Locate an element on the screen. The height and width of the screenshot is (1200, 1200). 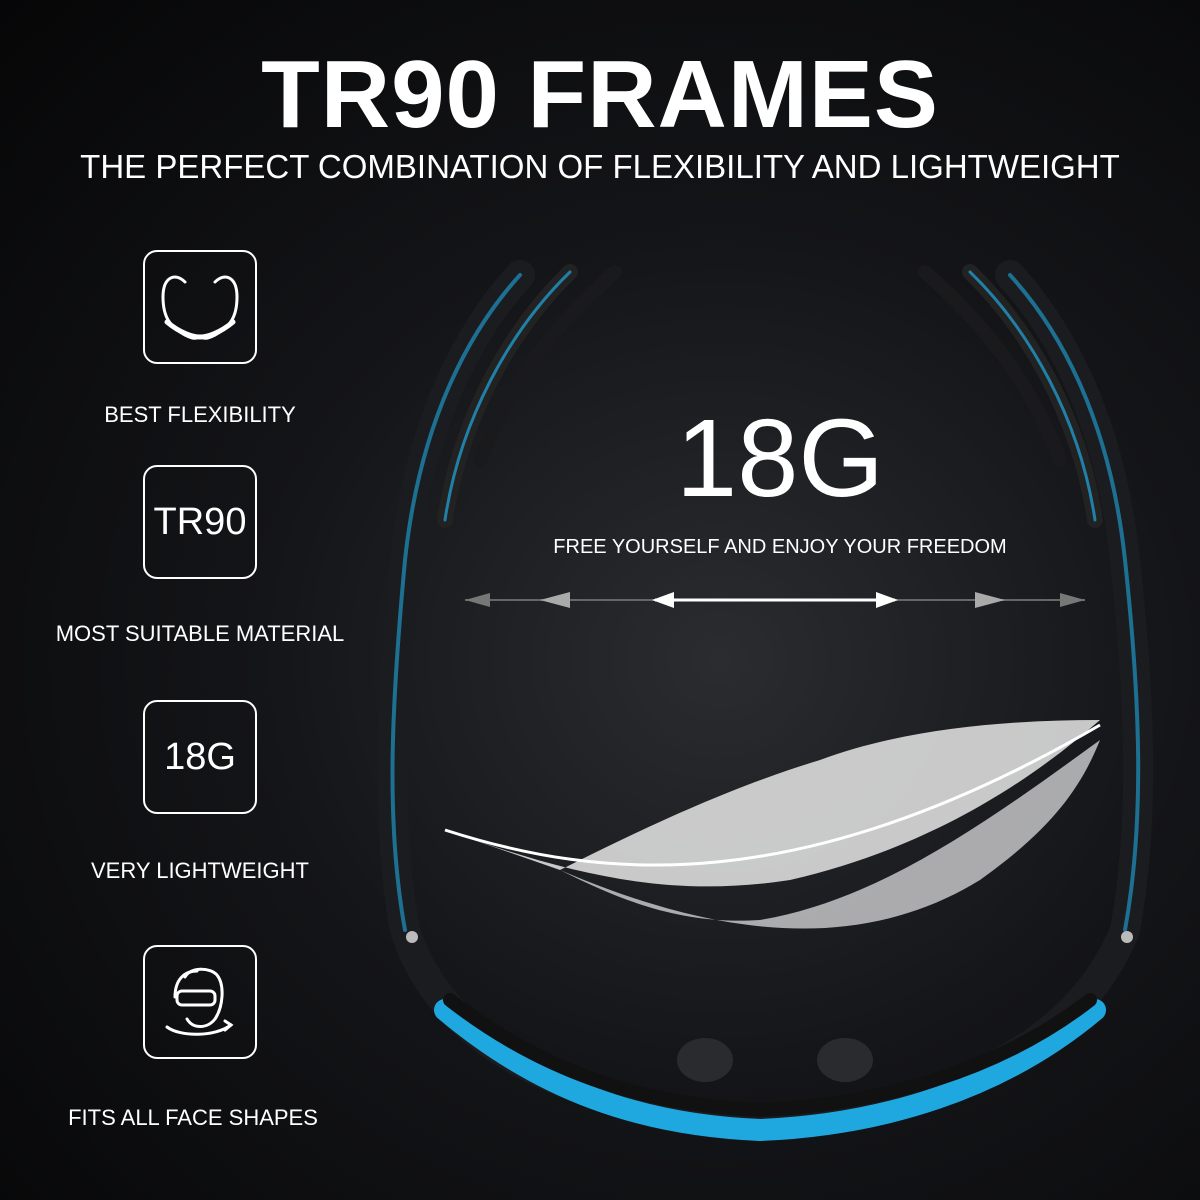
weight-text-icon: 18G is located at coordinates (200, 757).